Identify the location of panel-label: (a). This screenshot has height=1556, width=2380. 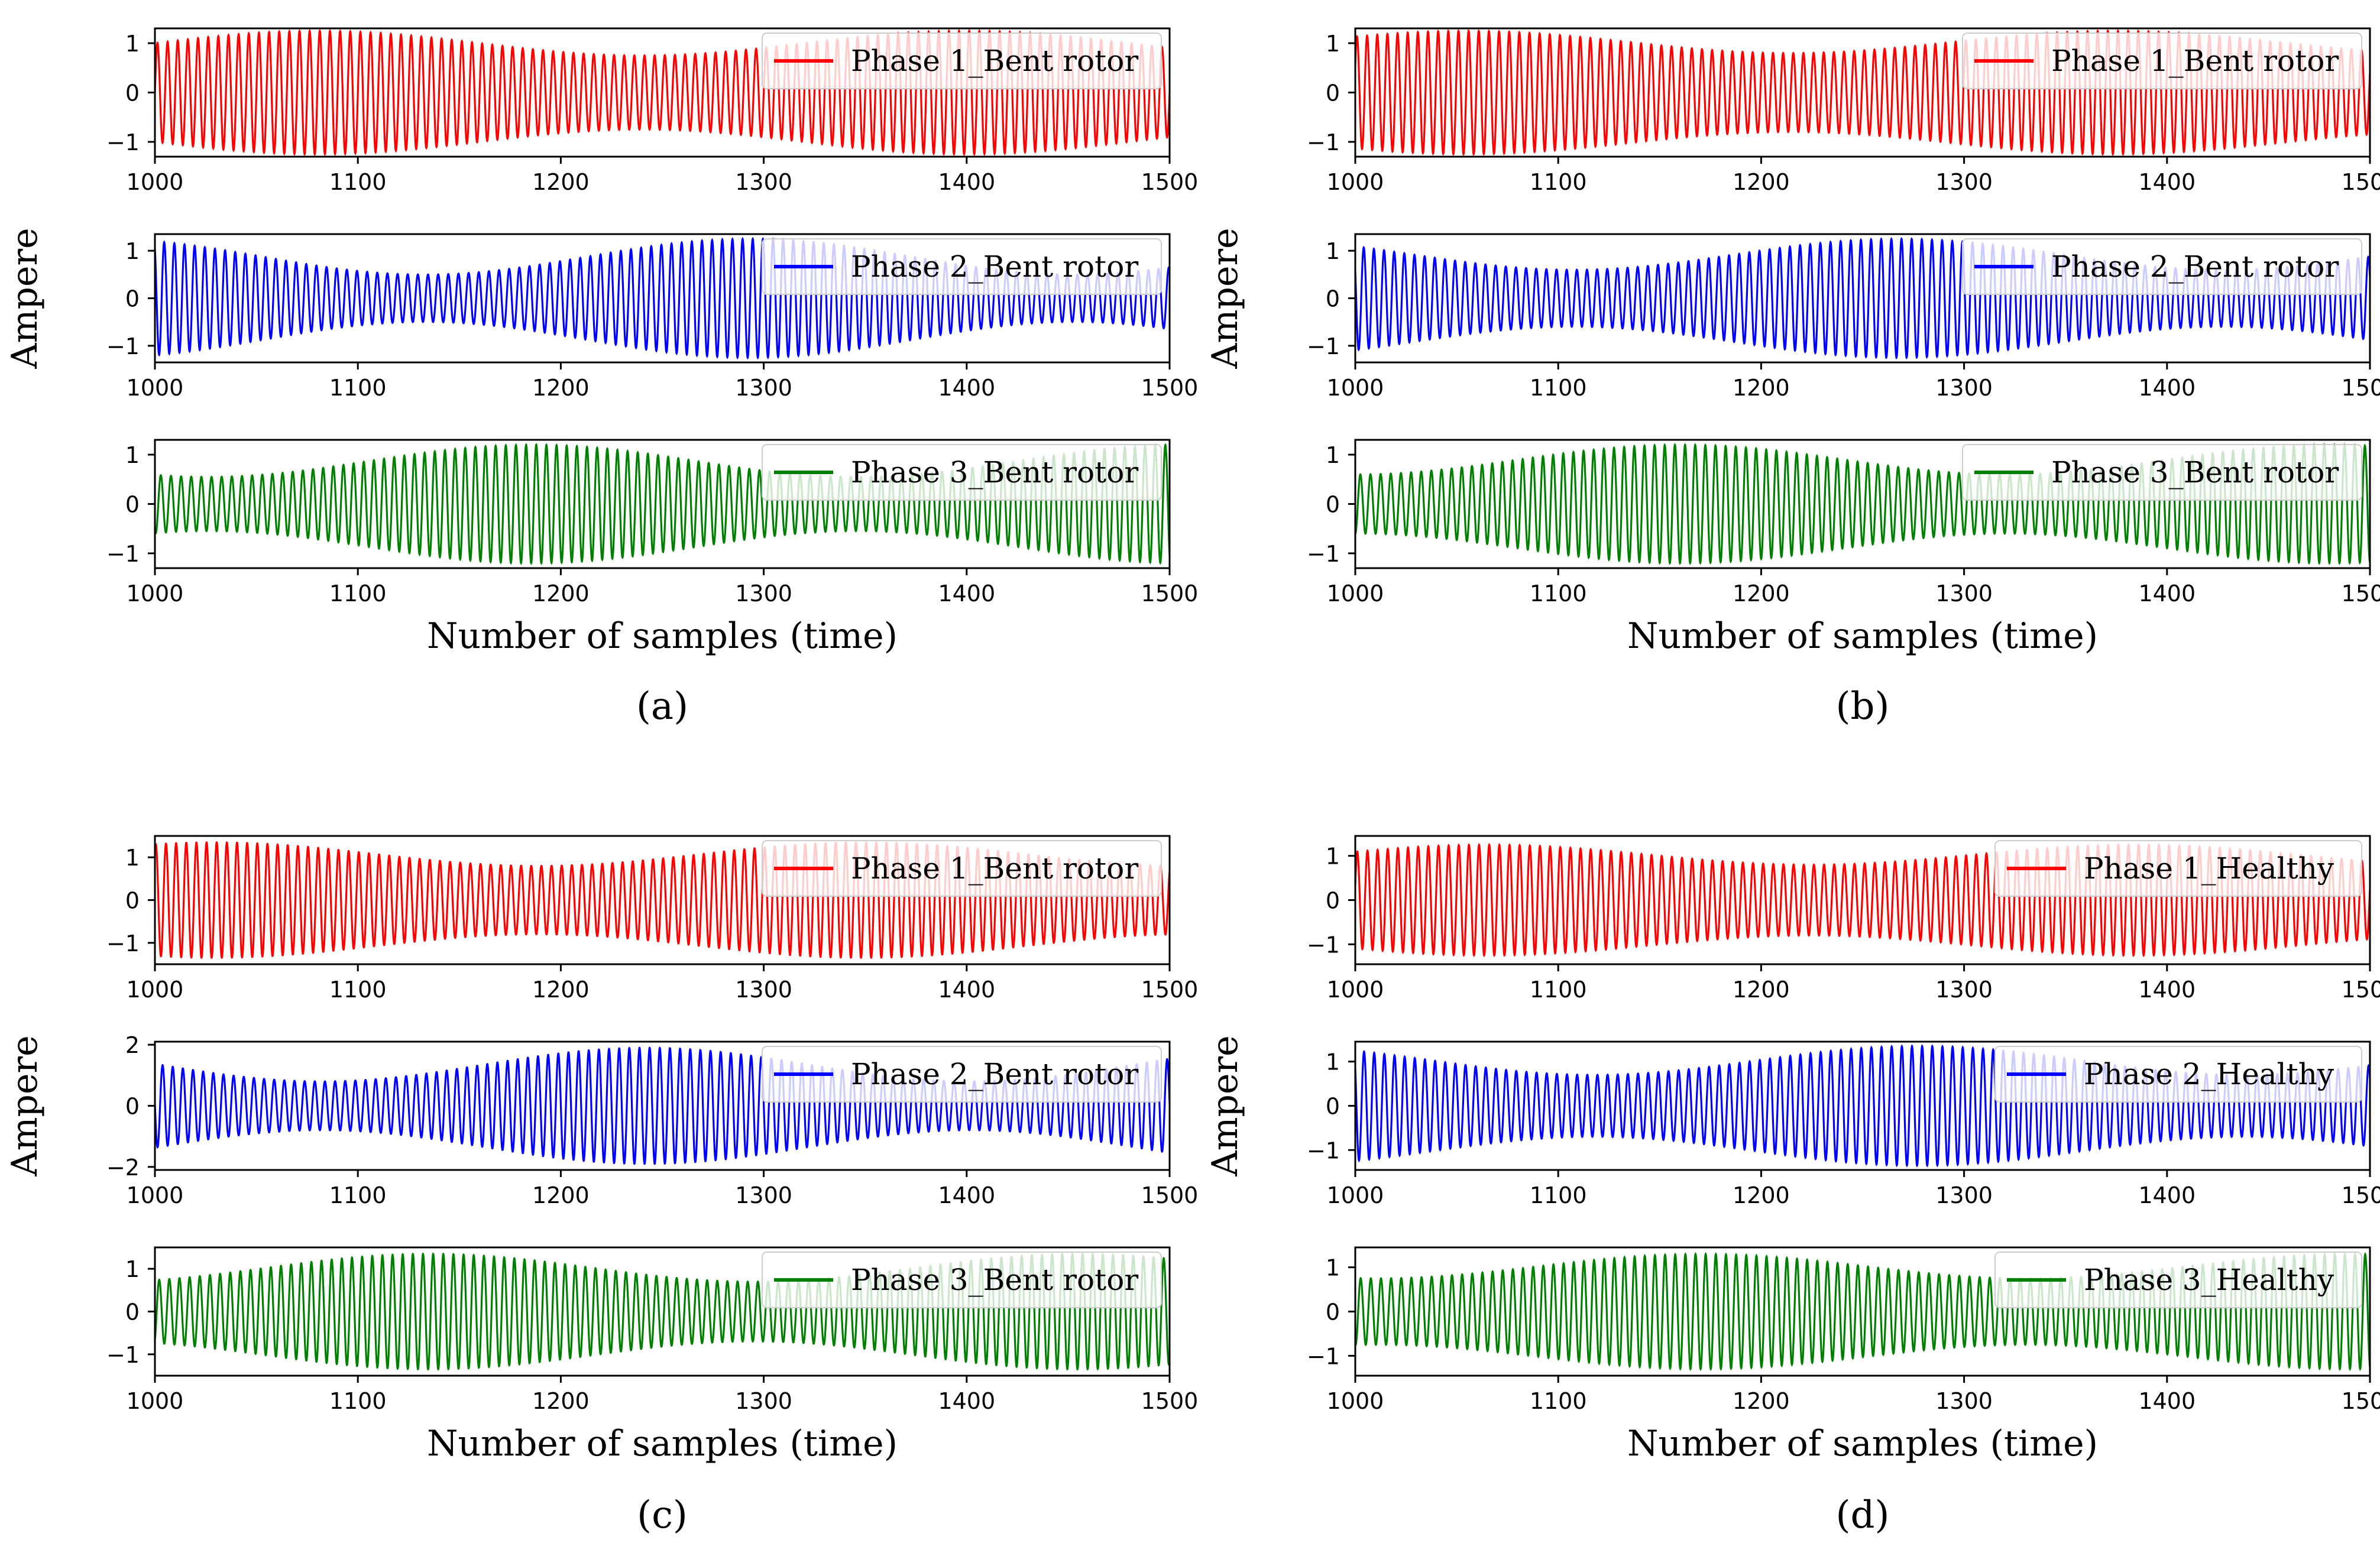
(662, 706).